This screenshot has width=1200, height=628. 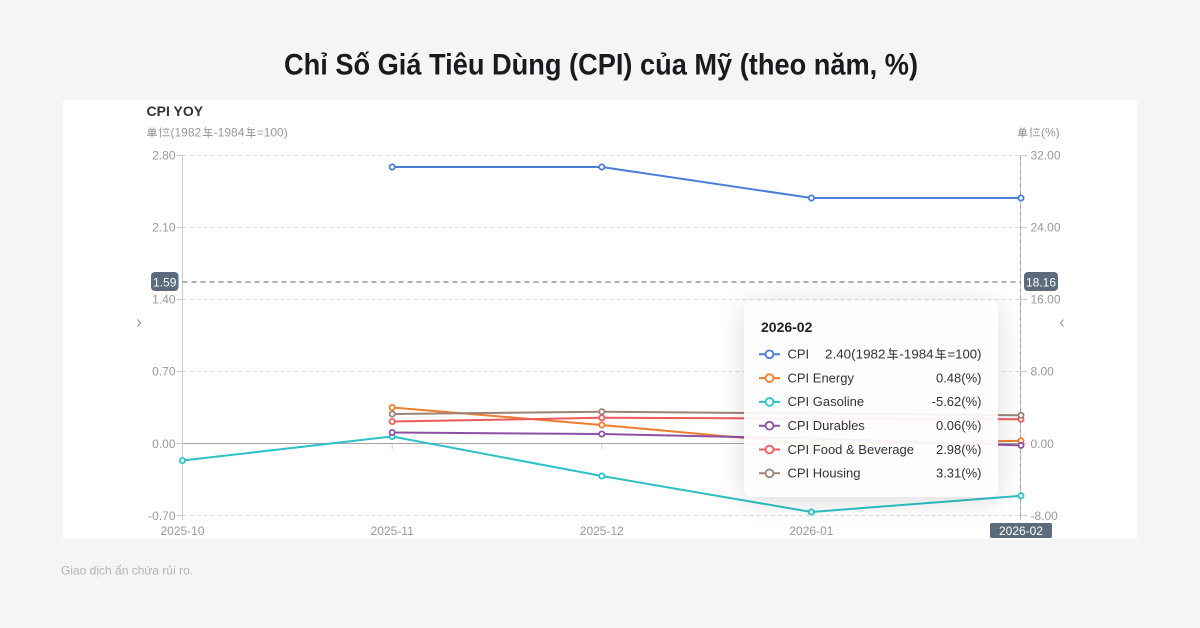 What do you see at coordinates (826, 401) in the screenshot?
I see `svg-text: CPI Gasoline` at bounding box center [826, 401].